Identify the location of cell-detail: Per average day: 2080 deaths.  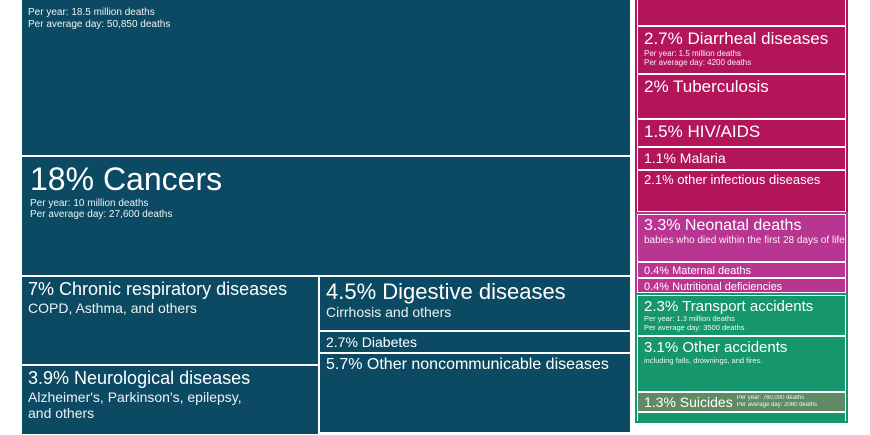
(777, 405).